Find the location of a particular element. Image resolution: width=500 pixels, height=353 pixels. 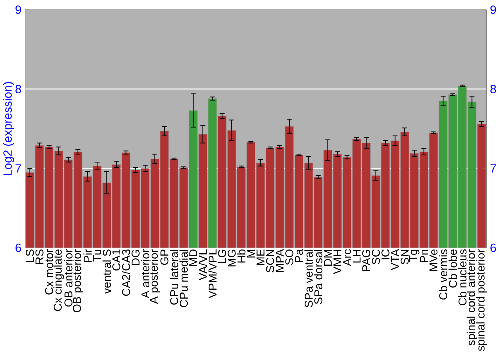

x-tick-label: VTA is located at coordinates (395, 260).